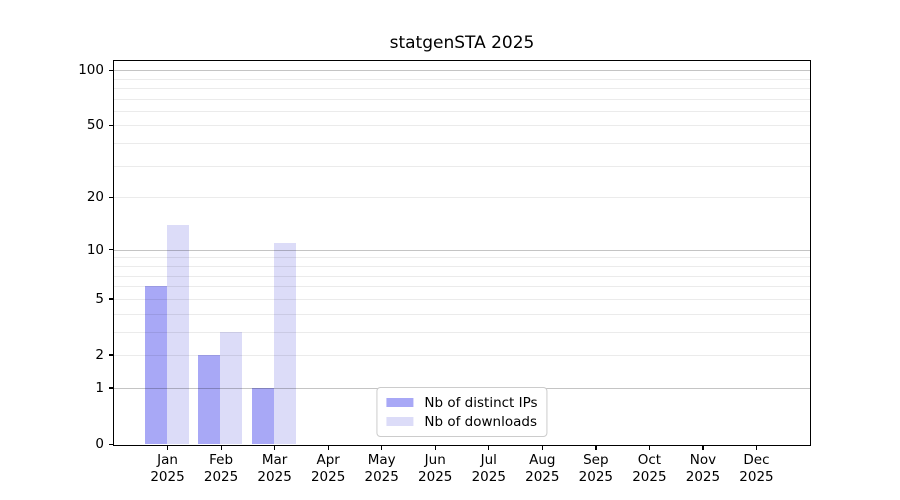  Describe the element at coordinates (167, 460) in the screenshot. I see `x-tick-month: Jan` at that location.